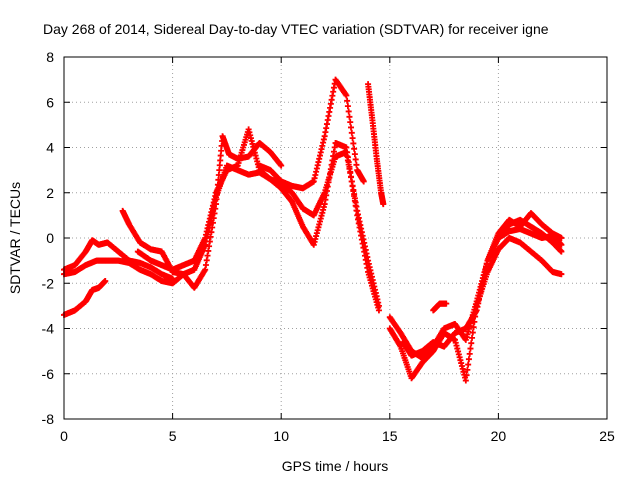  I want to click on y-tick-label: 6, so click(50, 102).